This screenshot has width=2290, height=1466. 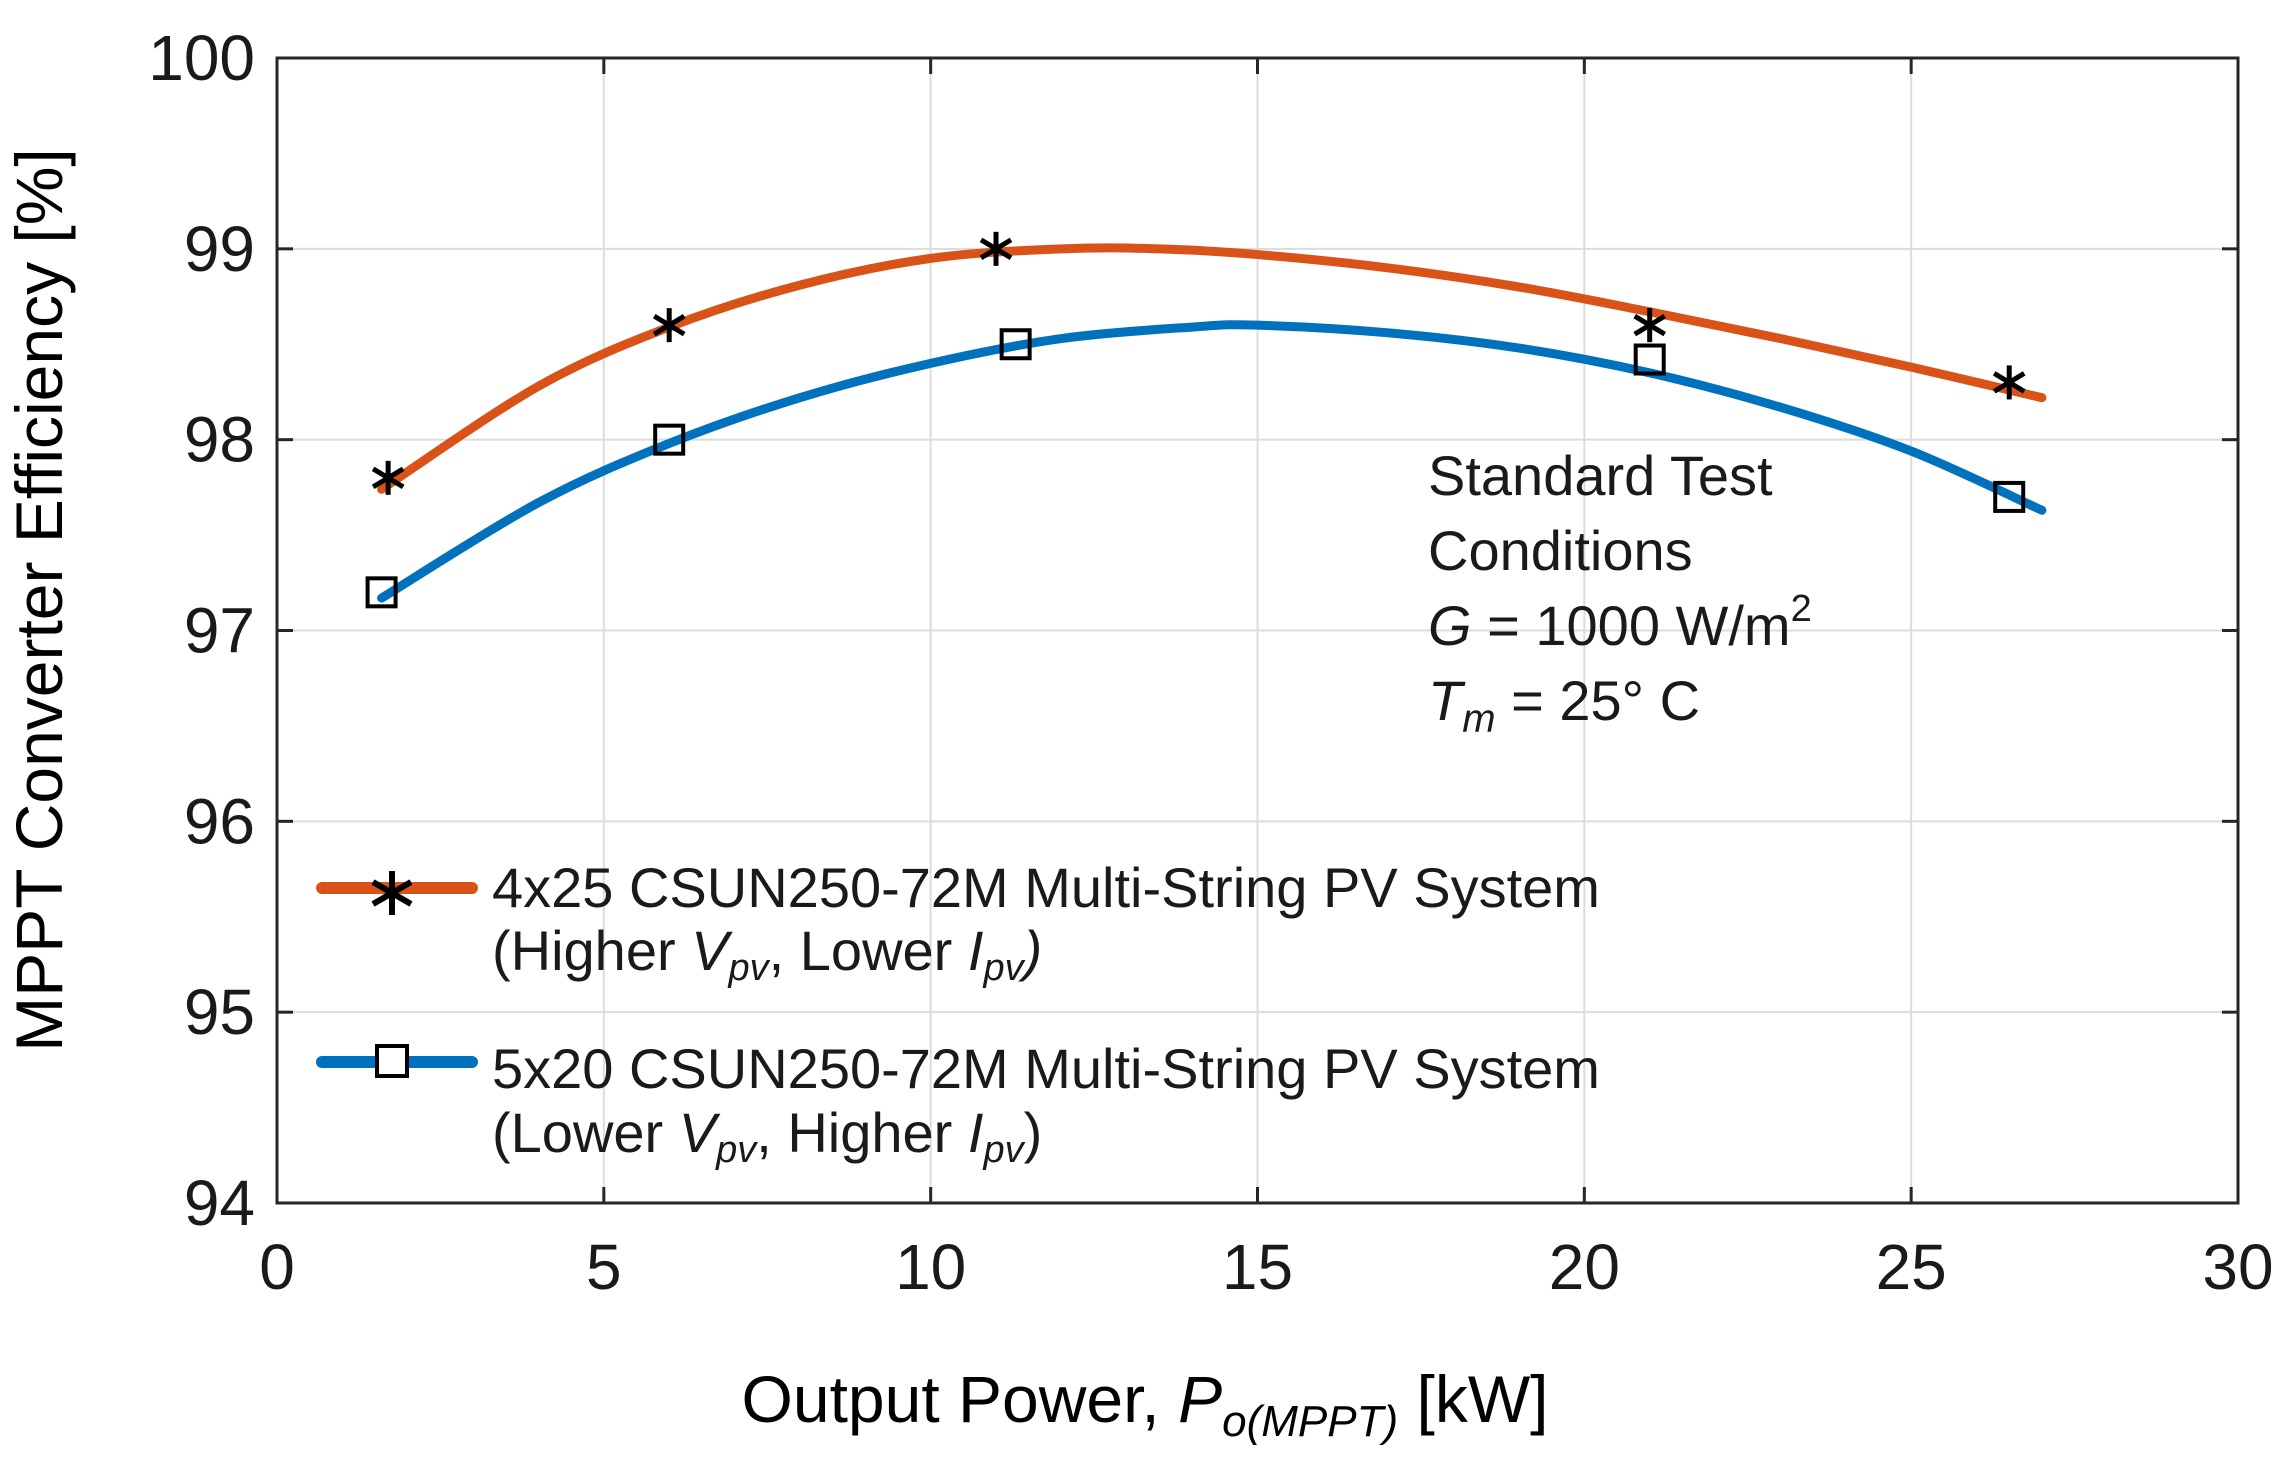 I want to click on legend-s2-vsub: pv, so click(x=736, y=1150).